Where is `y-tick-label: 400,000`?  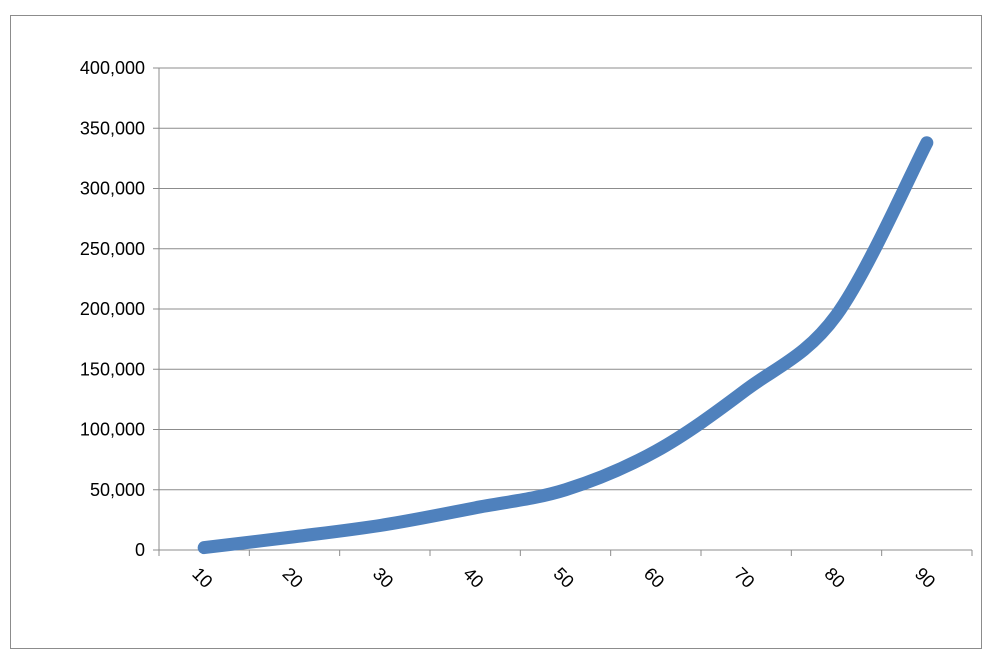
y-tick-label: 400,000 is located at coordinates (112, 68).